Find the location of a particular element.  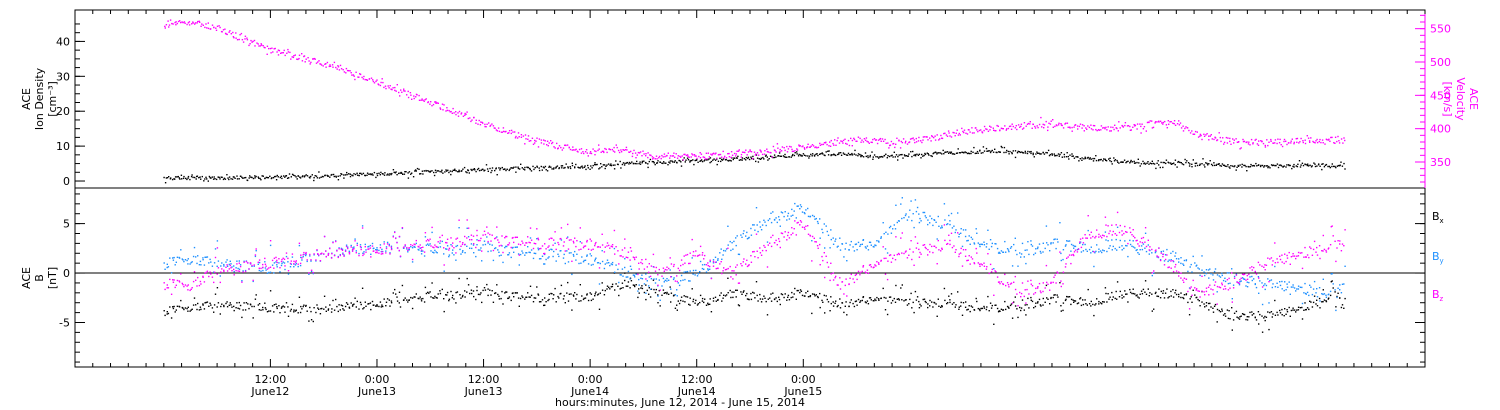

top-right-tick-label: 500 is located at coordinates (1440, 62).